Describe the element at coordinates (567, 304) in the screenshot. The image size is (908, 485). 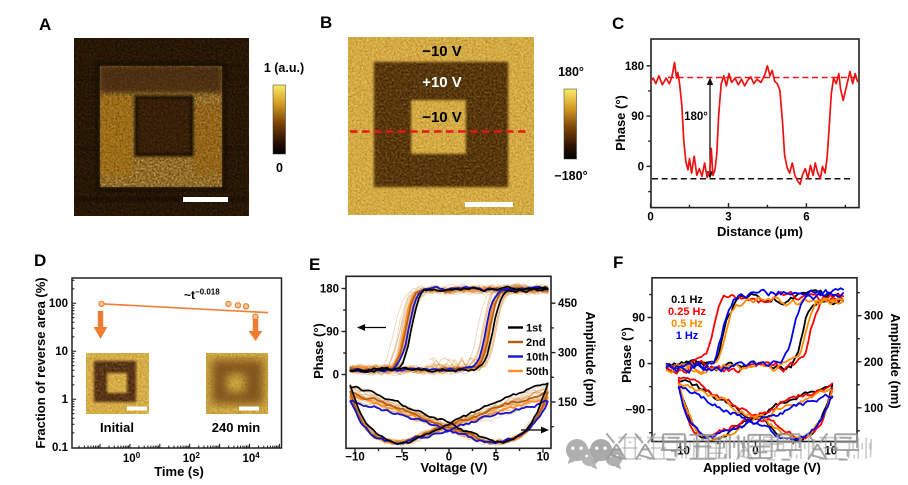
I see `svg-text: 450` at that location.